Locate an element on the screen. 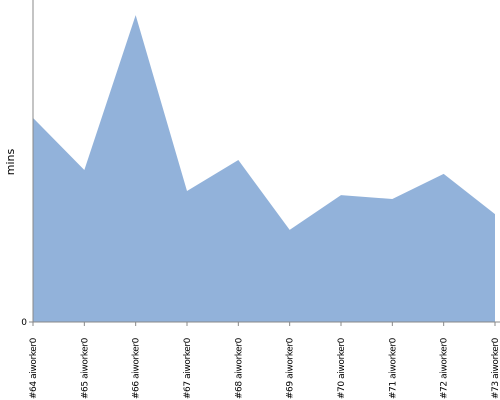  y-tick-label: 0 is located at coordinates (24, 323).